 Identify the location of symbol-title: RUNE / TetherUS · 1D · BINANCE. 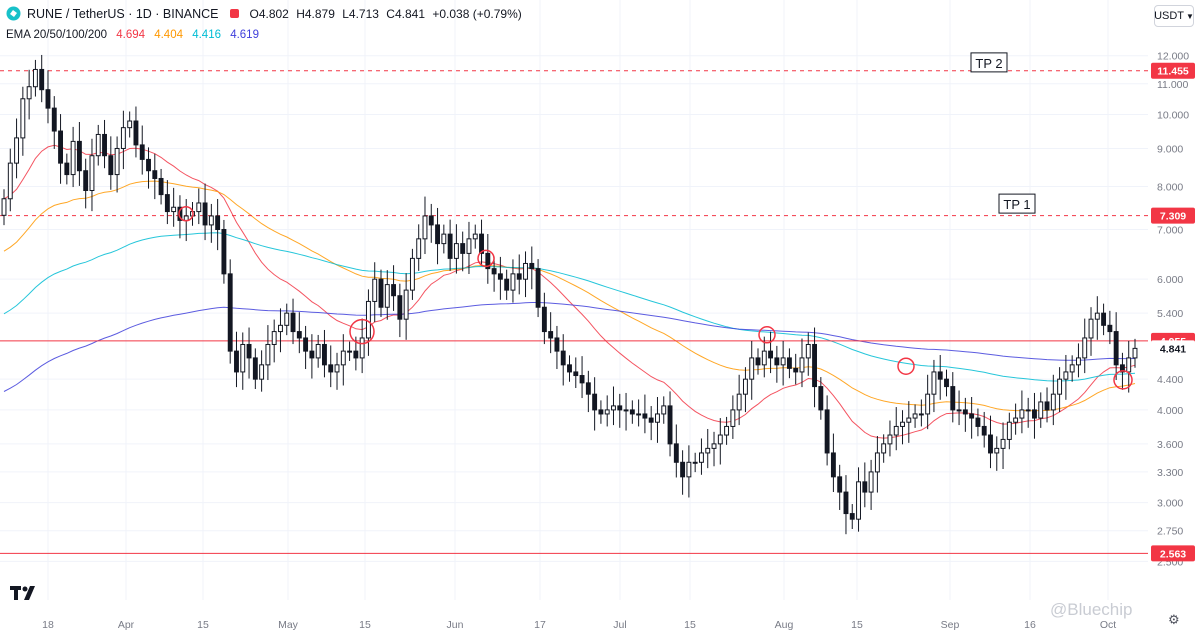
(123, 13).